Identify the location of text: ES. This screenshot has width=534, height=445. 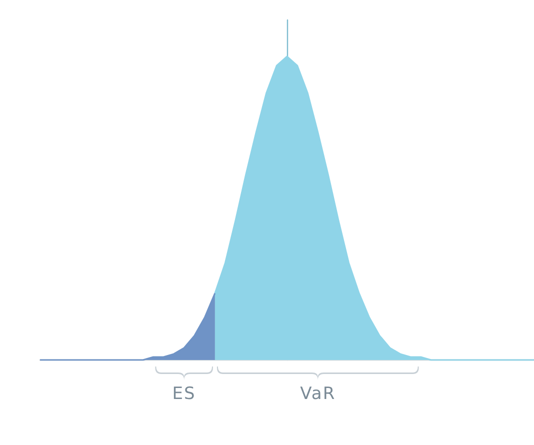
(184, 394).